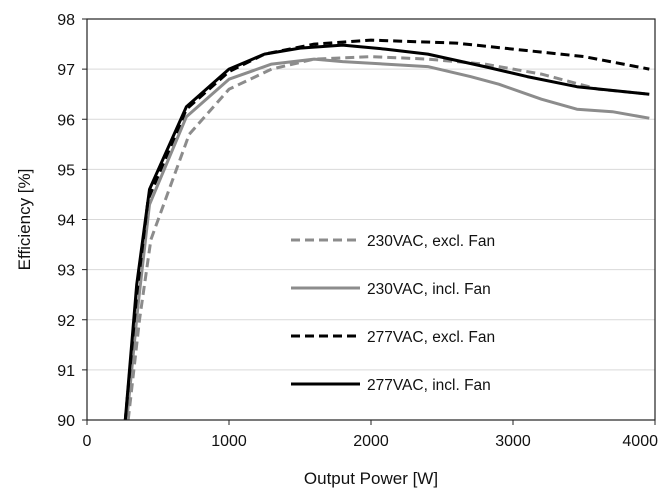 Image resolution: width=660 pixels, height=495 pixels. I want to click on x-tick-label: 1000, so click(229, 441).